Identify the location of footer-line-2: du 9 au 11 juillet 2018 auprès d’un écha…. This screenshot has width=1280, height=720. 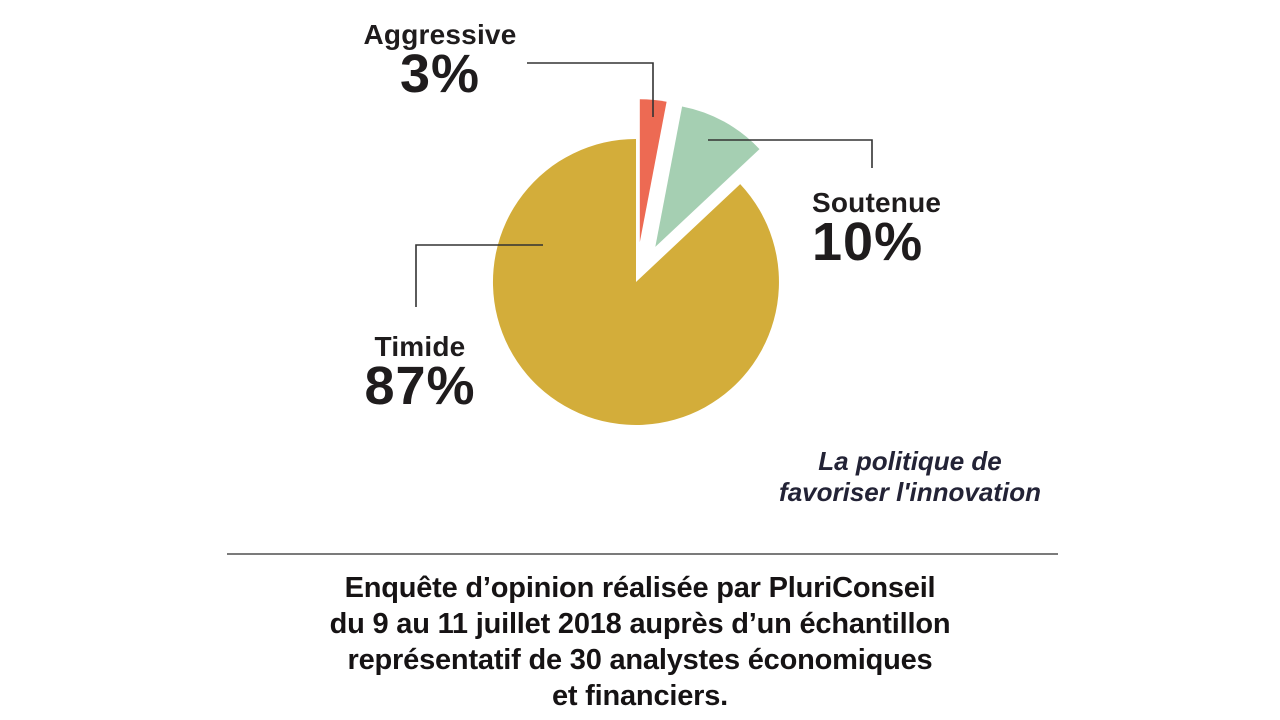
(640, 624).